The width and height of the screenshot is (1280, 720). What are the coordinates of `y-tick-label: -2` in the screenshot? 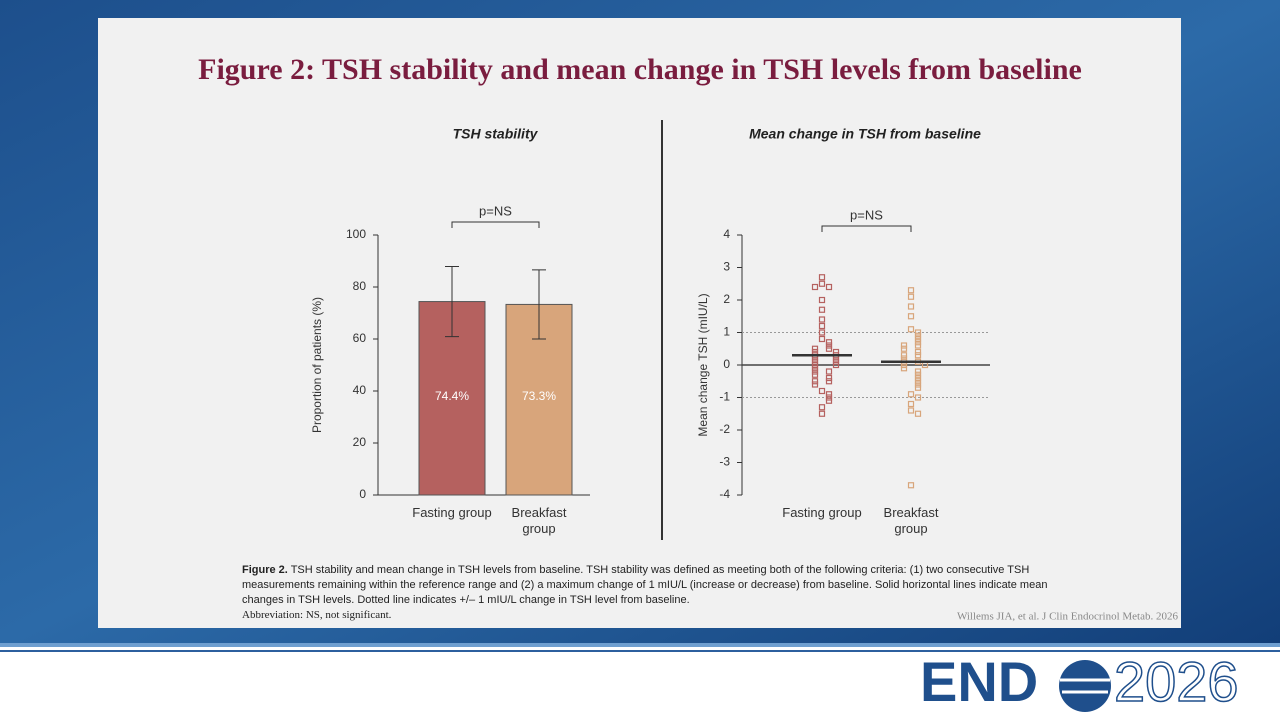 It's located at (724, 429).